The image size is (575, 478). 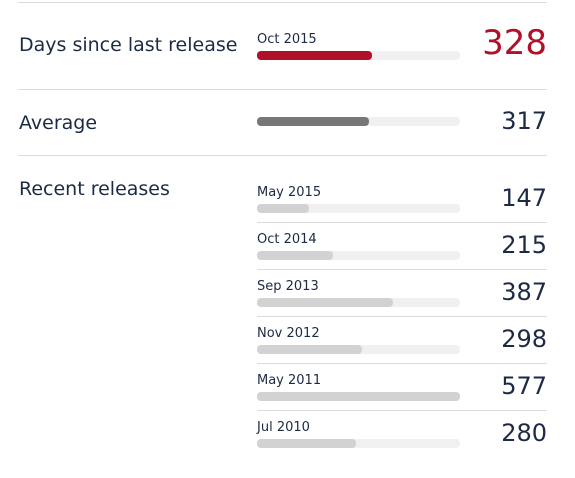 I want to click on row-label: Recent releases, so click(x=94, y=189).